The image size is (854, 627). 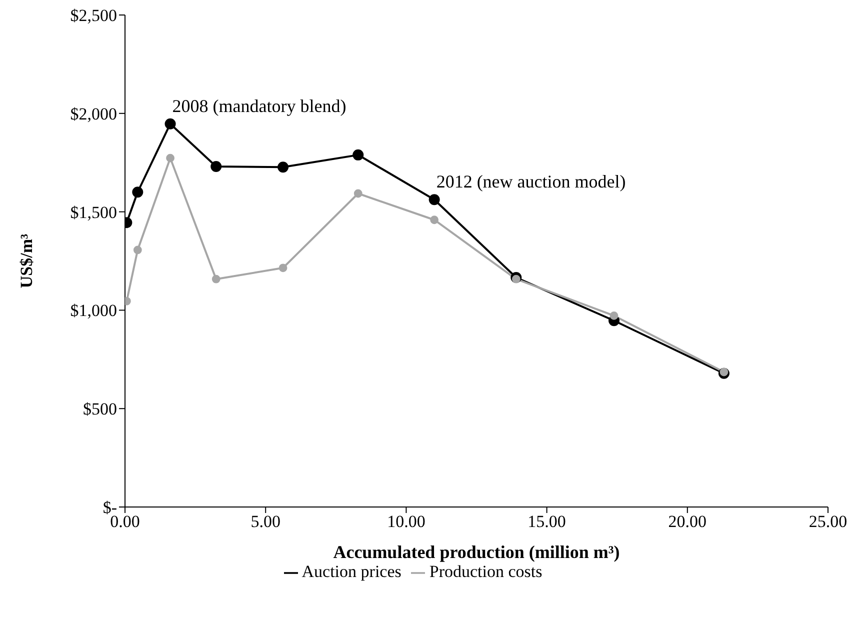 I want to click on y-tick-label: $1,500, so click(x=93, y=212).